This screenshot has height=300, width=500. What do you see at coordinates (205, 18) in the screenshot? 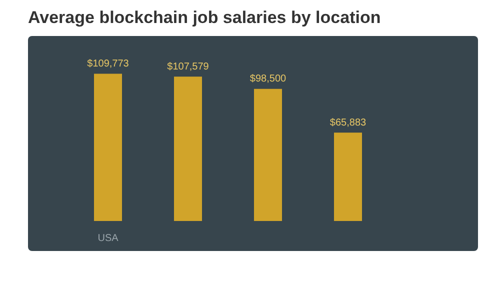
I see `chart-title: Average blockchain job salaries by location` at bounding box center [205, 18].